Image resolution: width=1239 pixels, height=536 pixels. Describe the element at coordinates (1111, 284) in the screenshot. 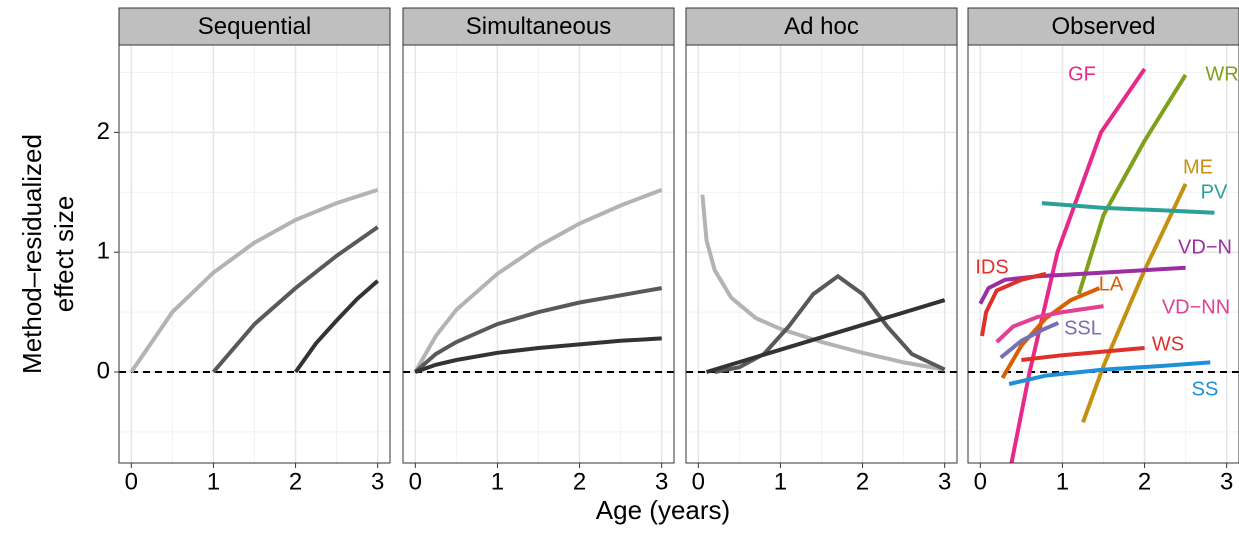

I see `series-label: LA` at that location.